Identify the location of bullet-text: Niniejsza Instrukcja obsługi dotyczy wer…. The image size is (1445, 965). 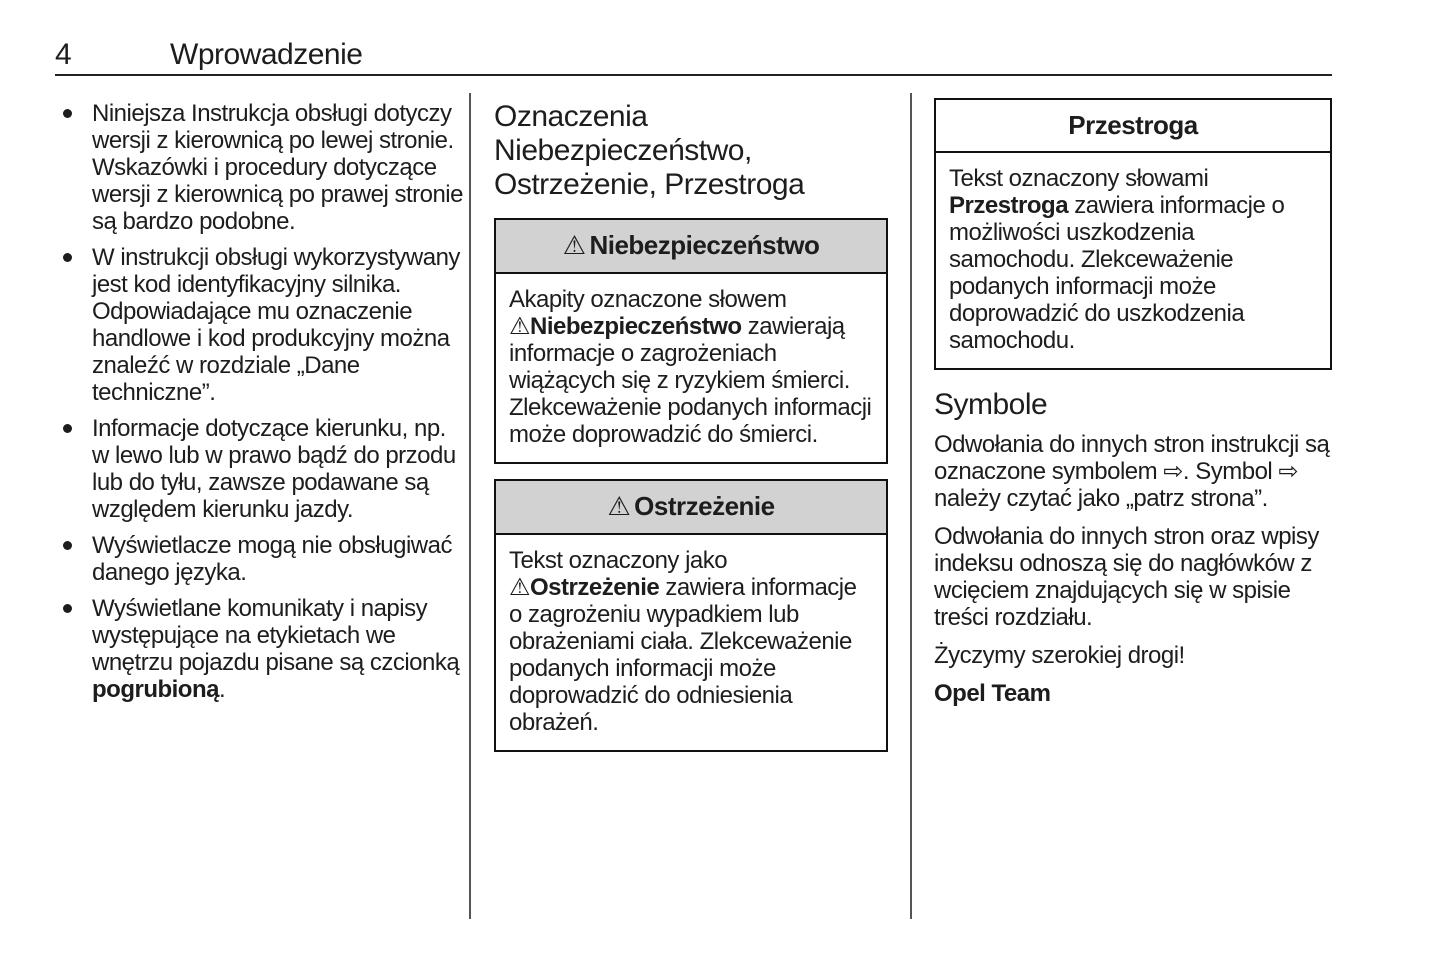
(278, 167).